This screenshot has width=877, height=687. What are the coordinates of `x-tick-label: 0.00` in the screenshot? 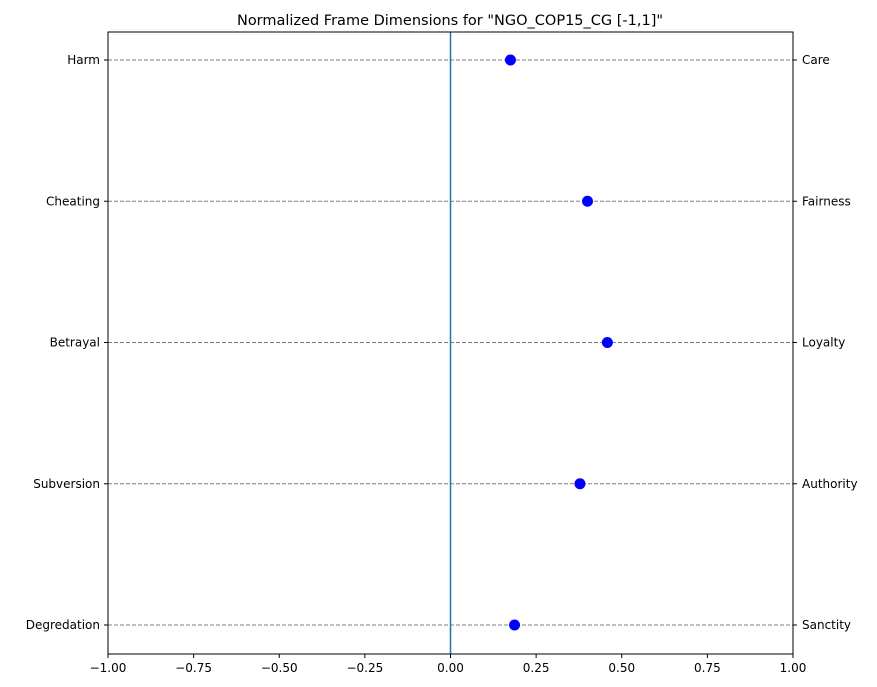 It's located at (450, 668).